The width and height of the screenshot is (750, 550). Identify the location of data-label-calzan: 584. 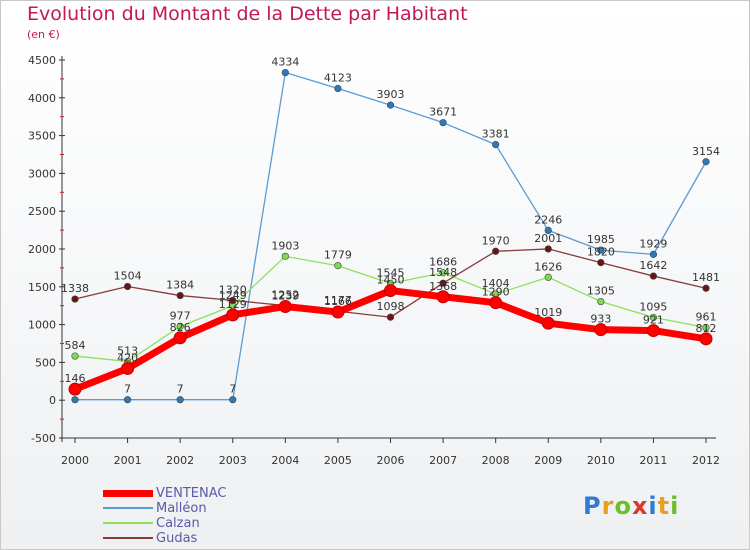
(75, 345).